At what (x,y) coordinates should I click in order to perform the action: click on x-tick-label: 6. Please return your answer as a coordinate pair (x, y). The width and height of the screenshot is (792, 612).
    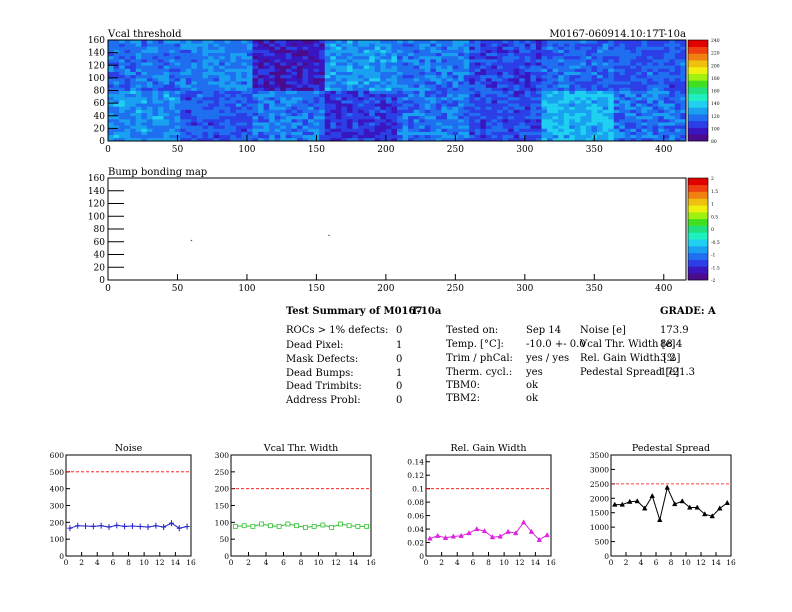
    Looking at the image, I should click on (472, 562).